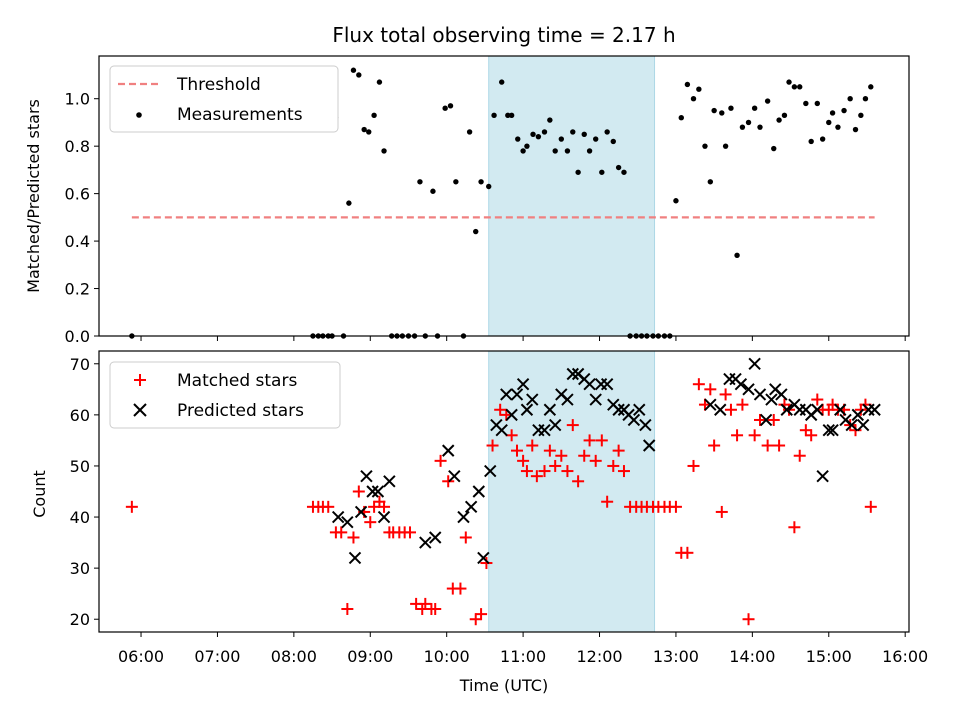  I want to click on x-tick-label: 09:00, so click(370, 656).